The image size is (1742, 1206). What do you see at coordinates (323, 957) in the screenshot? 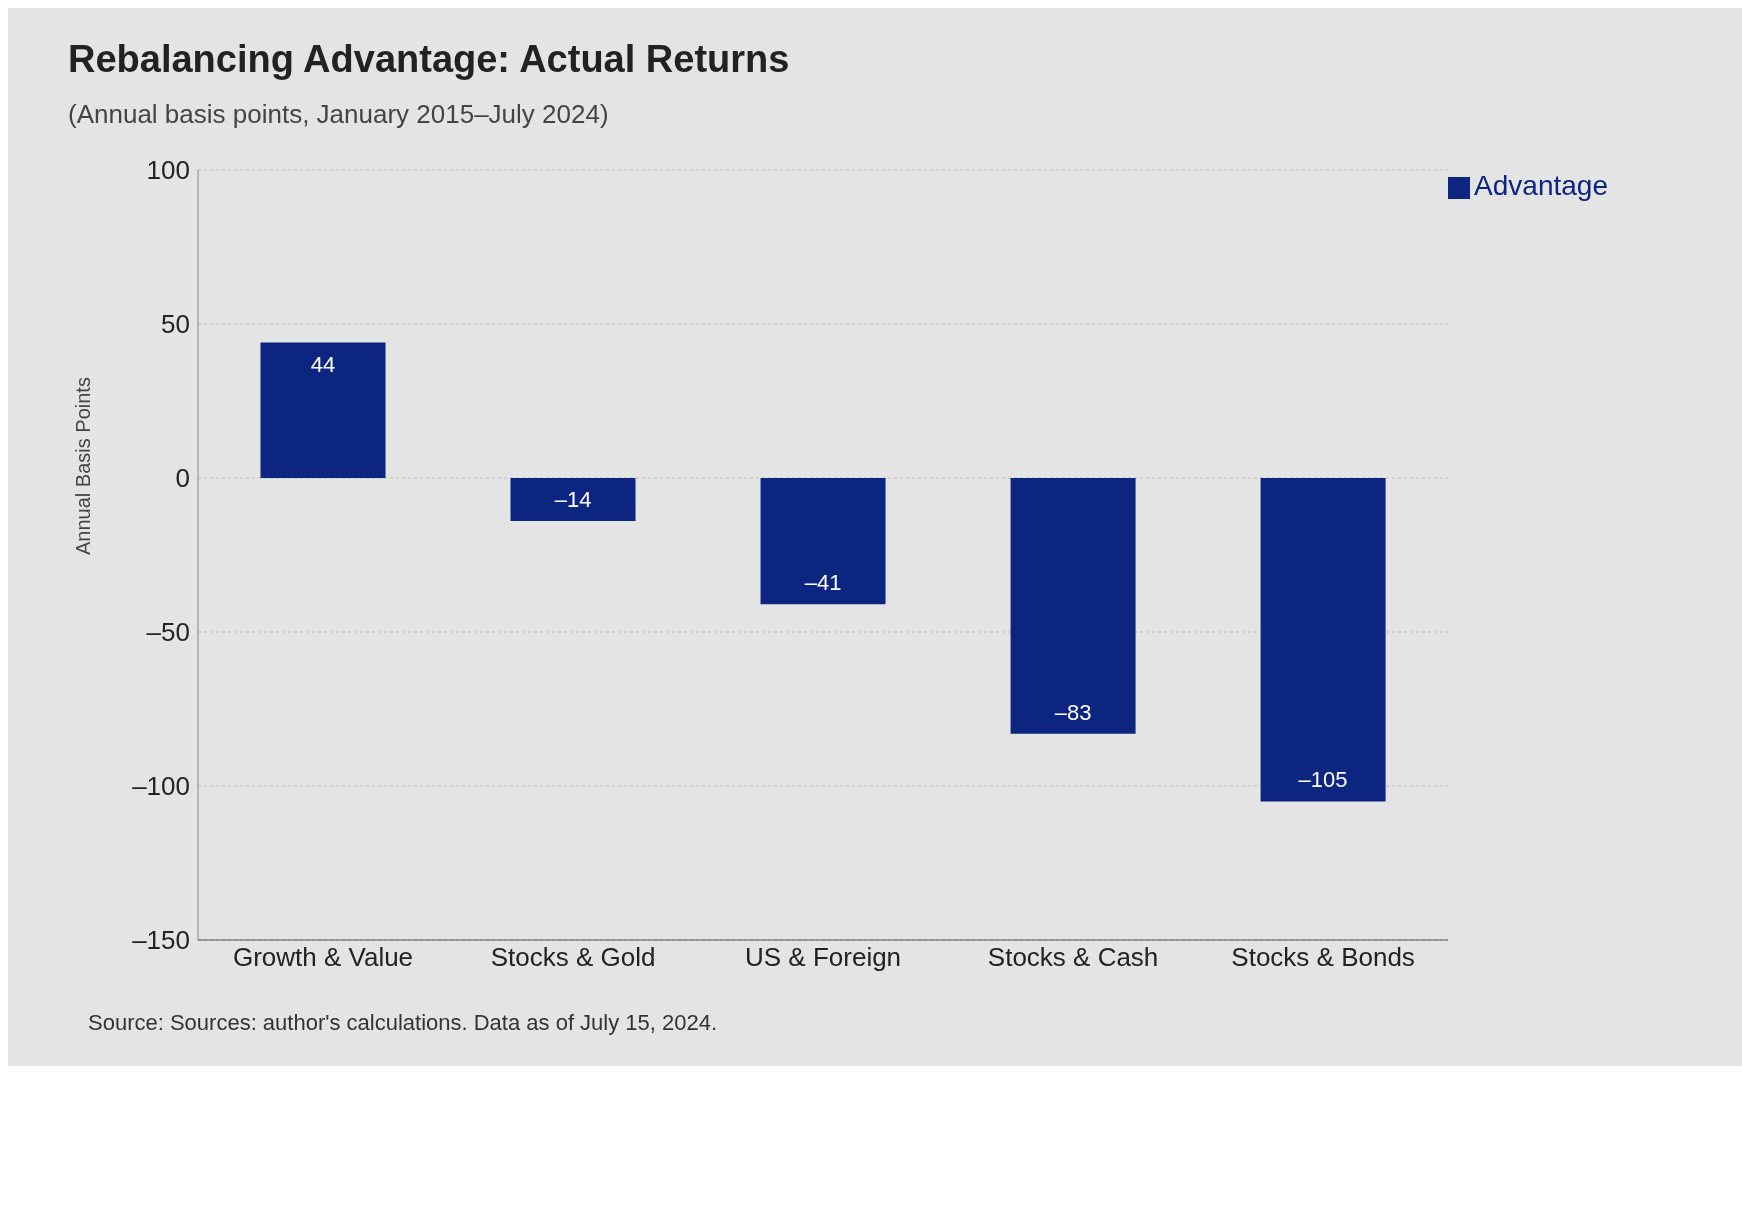
I see `x-tick-label: Growth & Value` at bounding box center [323, 957].